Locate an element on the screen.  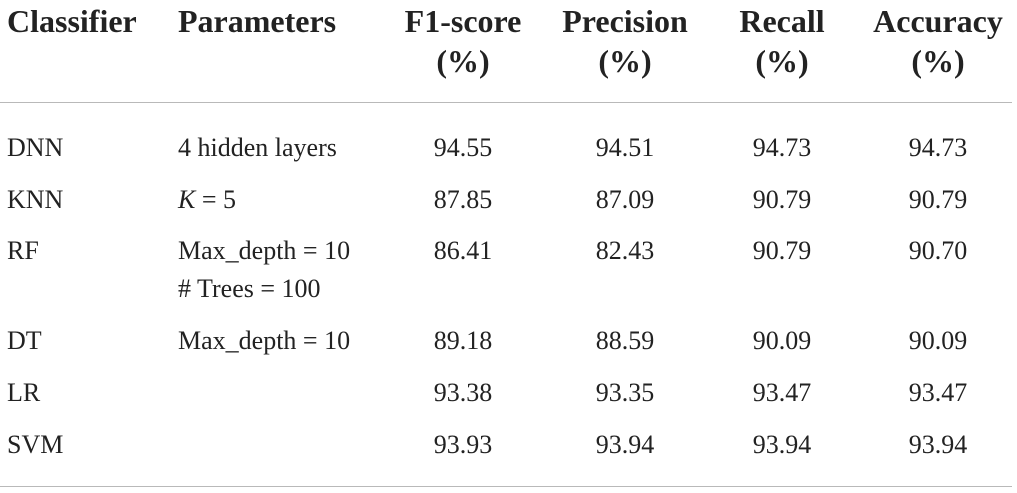
header-f1-label: F1-score is located at coordinates (463, 21).